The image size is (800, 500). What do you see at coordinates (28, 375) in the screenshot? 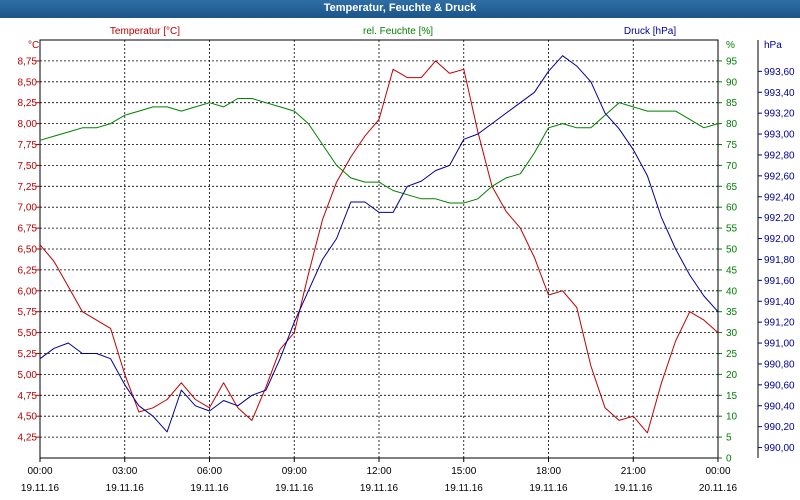
I see `temperature-tick-label: 5,00` at bounding box center [28, 375].